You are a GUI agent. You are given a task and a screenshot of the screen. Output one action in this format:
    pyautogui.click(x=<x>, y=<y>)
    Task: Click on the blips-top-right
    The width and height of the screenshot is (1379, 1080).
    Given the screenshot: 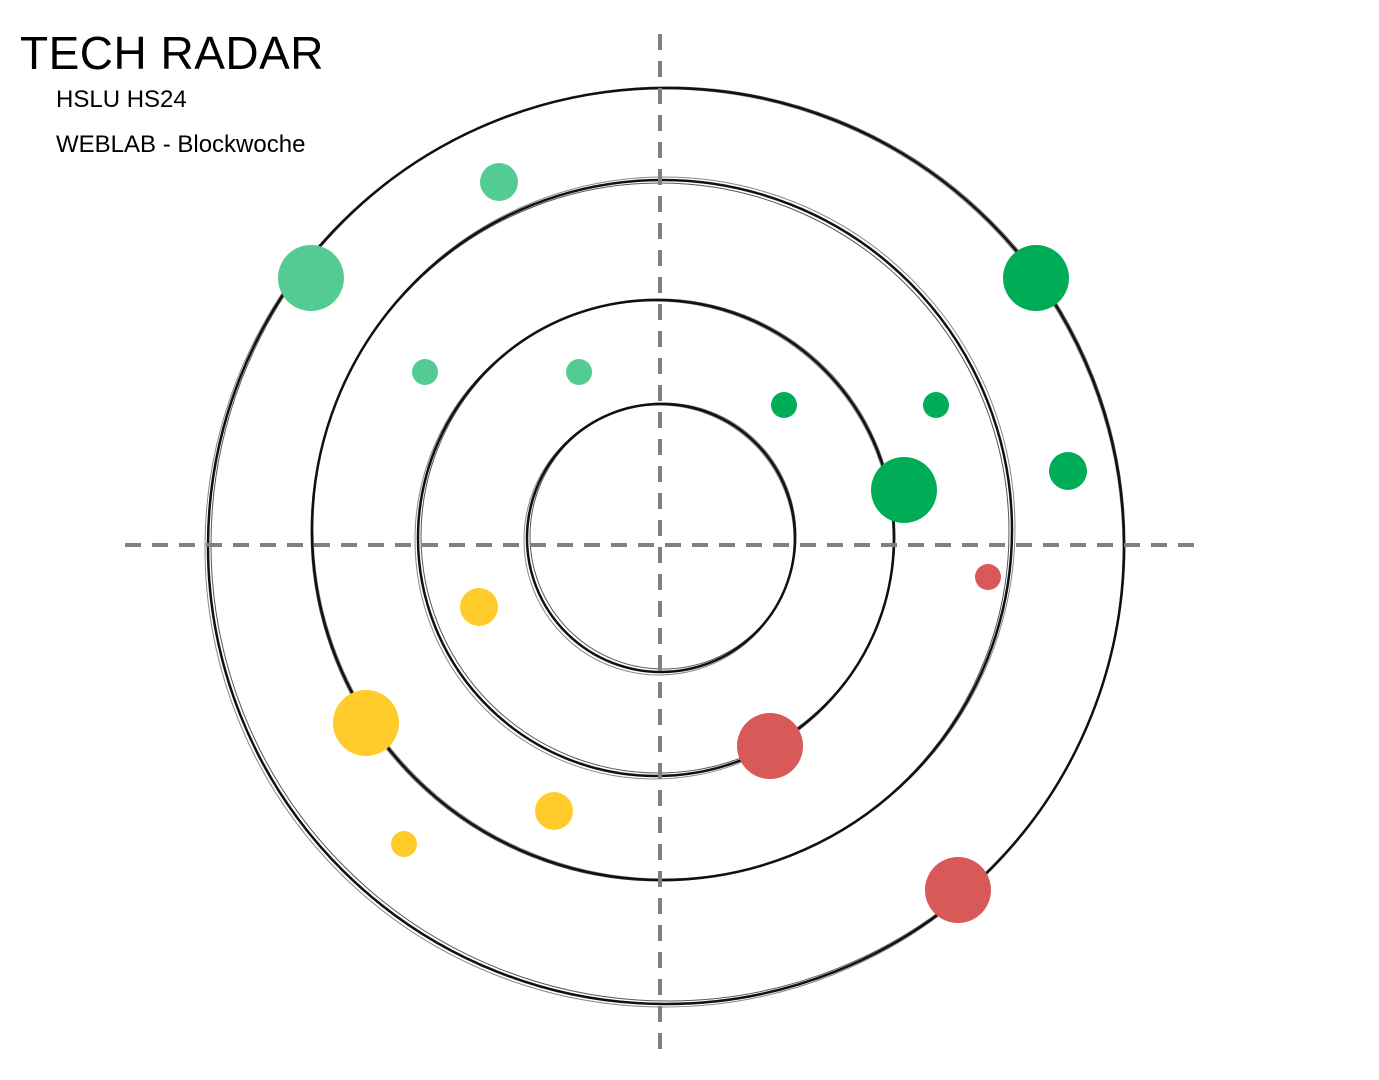 What is the action you would take?
    pyautogui.click(x=929, y=384)
    